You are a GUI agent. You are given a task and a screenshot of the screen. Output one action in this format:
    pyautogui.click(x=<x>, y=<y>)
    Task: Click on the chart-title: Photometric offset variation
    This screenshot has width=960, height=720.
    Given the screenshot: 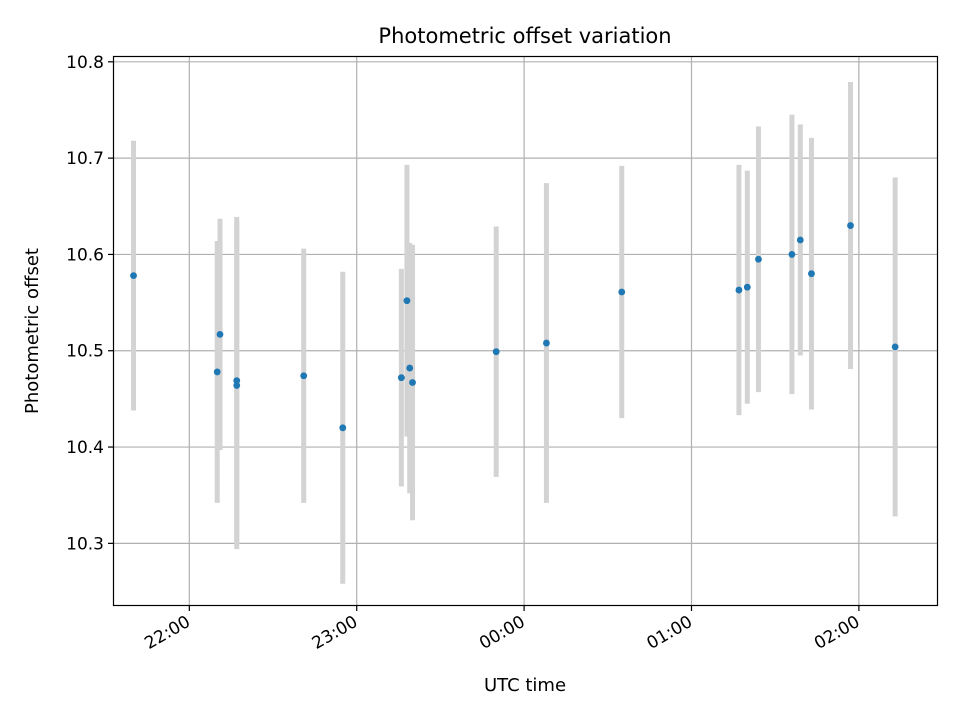 What is the action you would take?
    pyautogui.click(x=524, y=36)
    